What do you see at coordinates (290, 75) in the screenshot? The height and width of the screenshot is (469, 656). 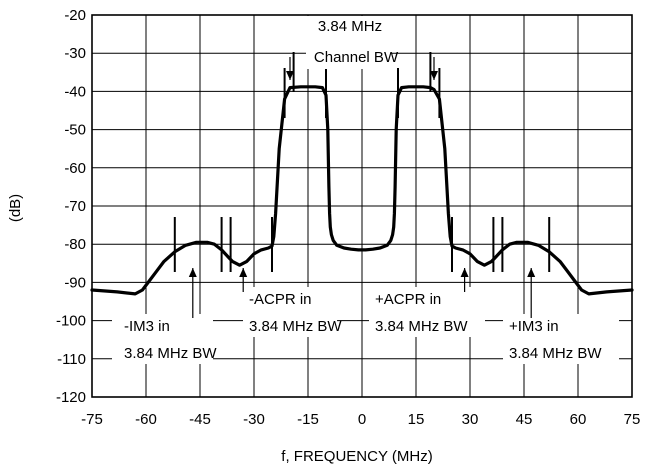 I see `arrow-channel-left-head` at bounding box center [290, 75].